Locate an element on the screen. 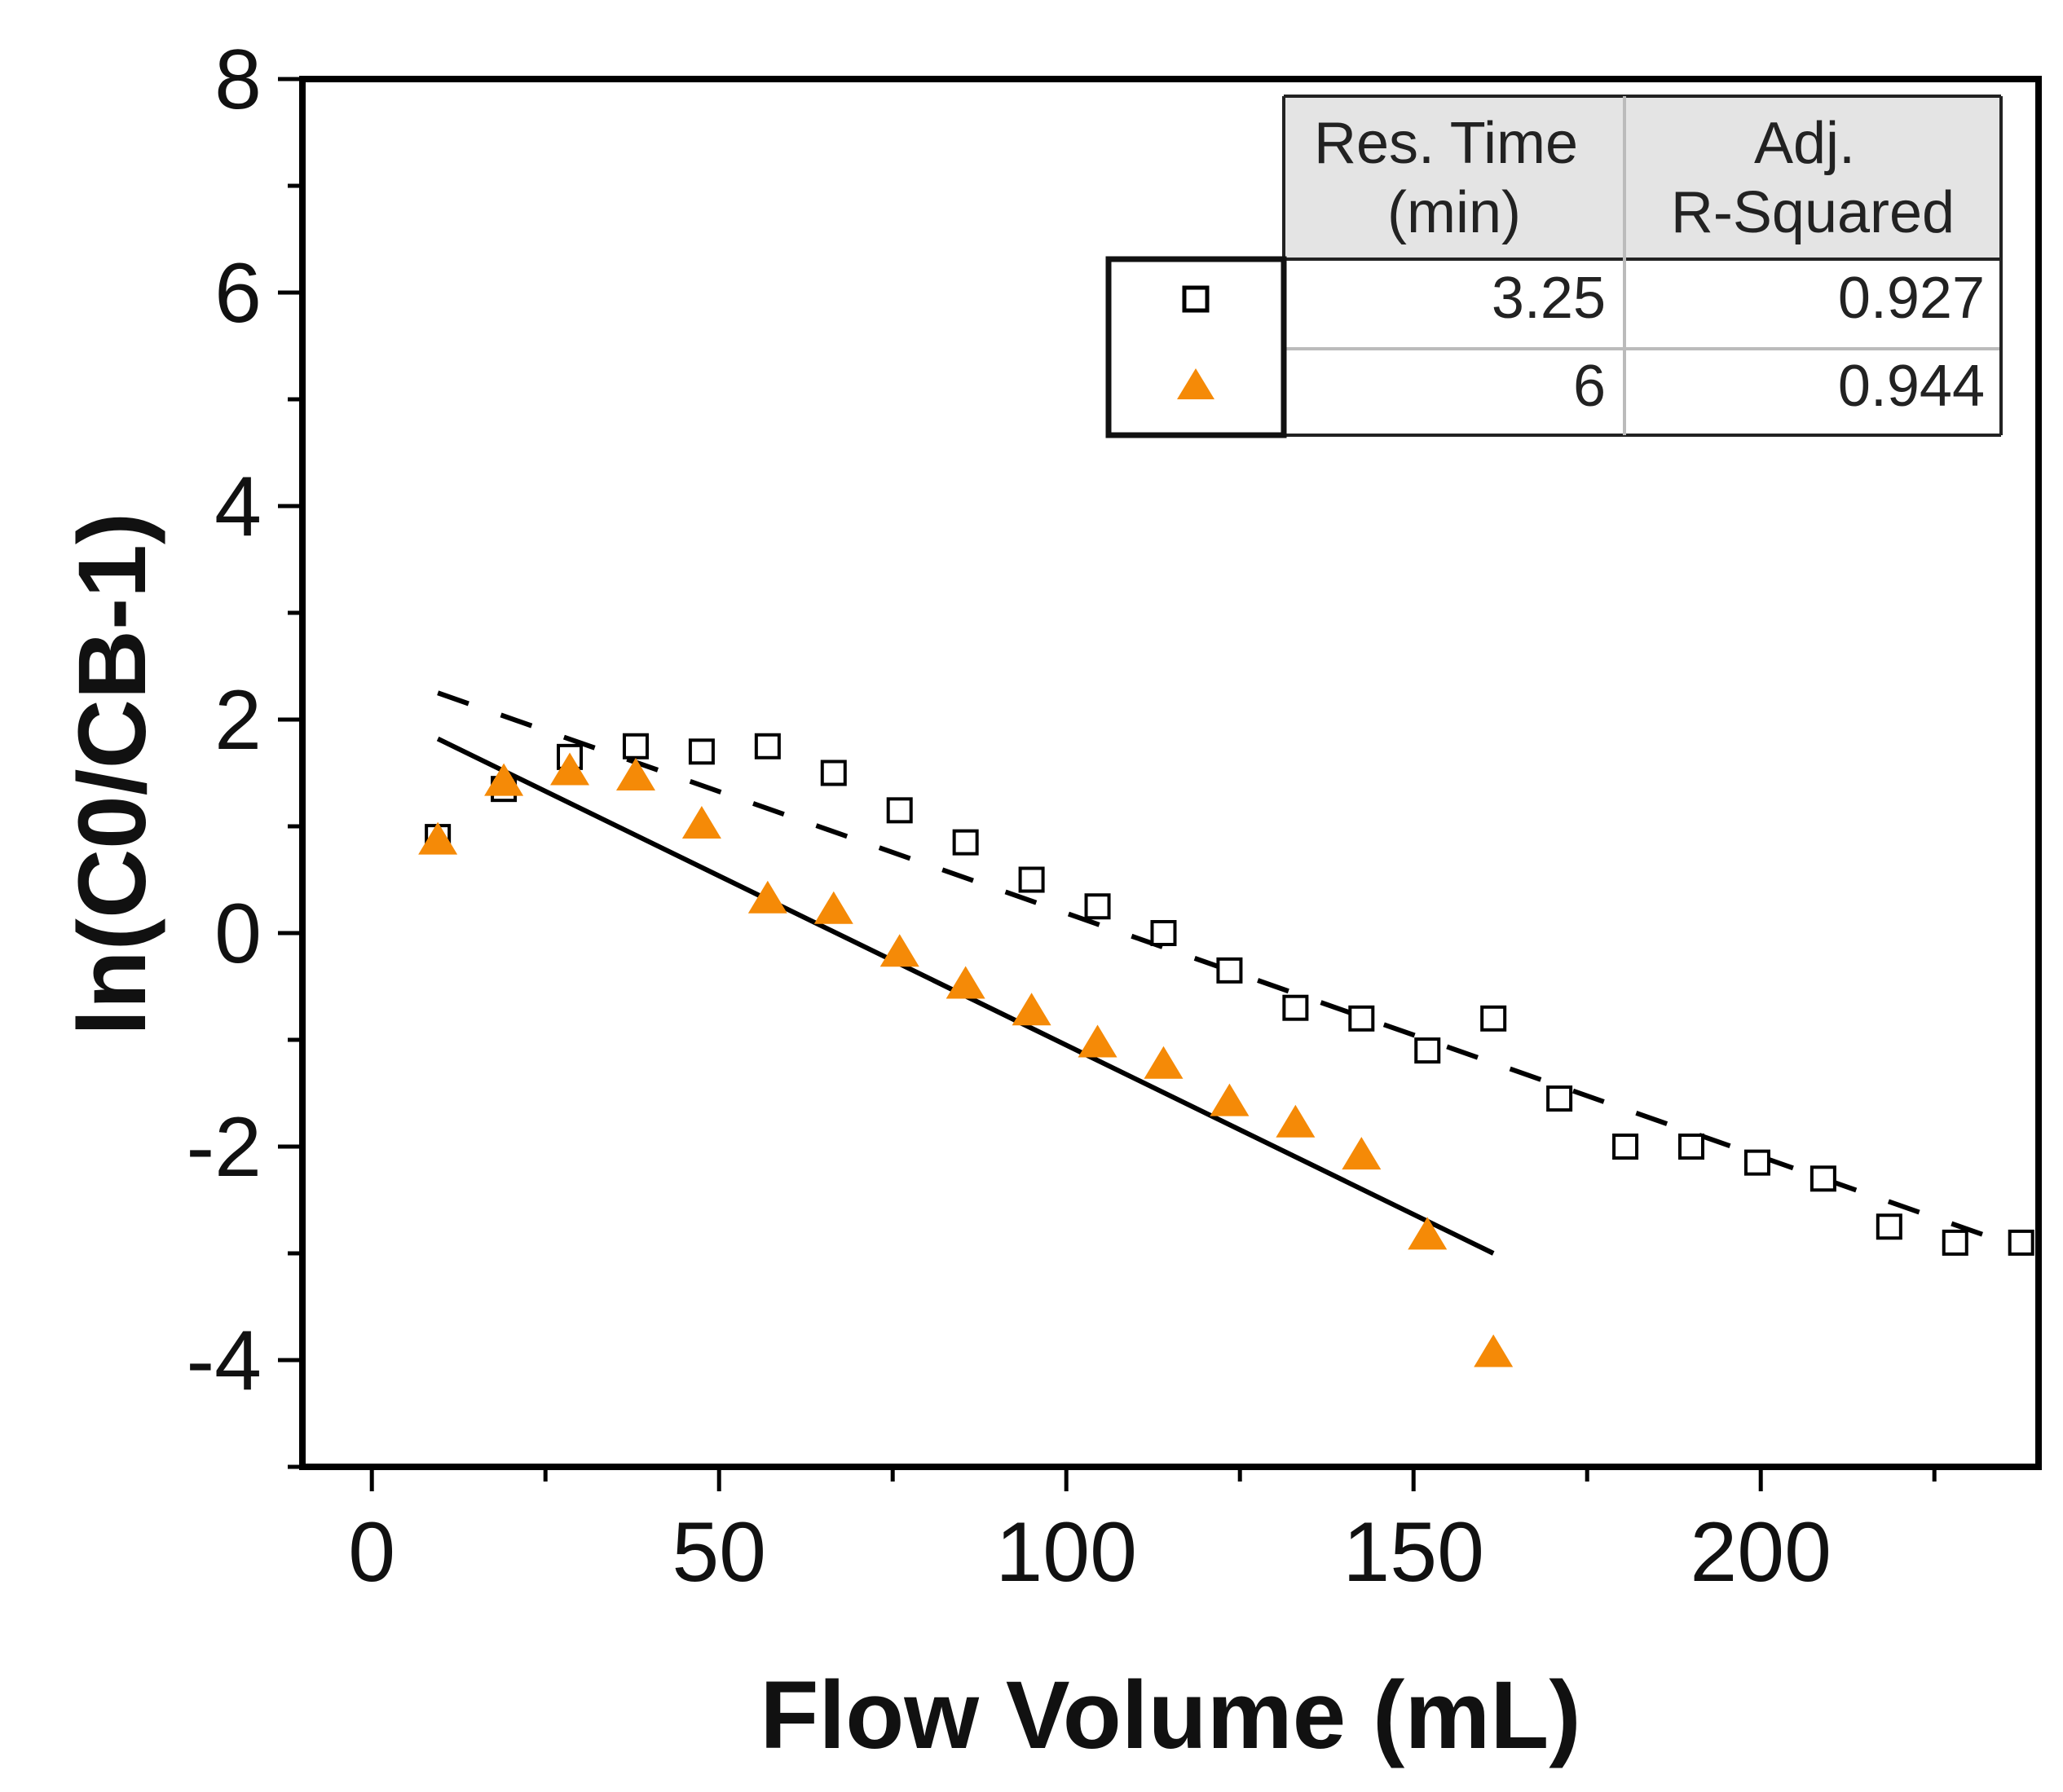  x-tick-label: 150 is located at coordinates (1413, 1552).